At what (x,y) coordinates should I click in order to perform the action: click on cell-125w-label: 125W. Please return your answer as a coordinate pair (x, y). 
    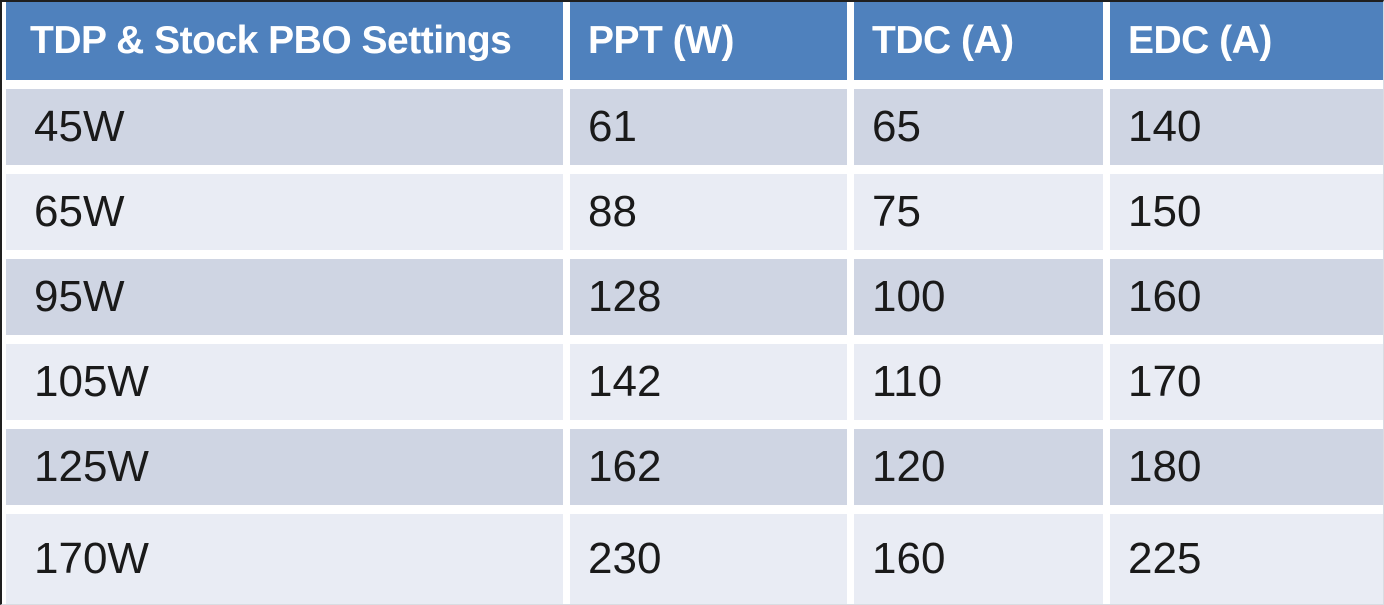
    Looking at the image, I should click on (284, 467).